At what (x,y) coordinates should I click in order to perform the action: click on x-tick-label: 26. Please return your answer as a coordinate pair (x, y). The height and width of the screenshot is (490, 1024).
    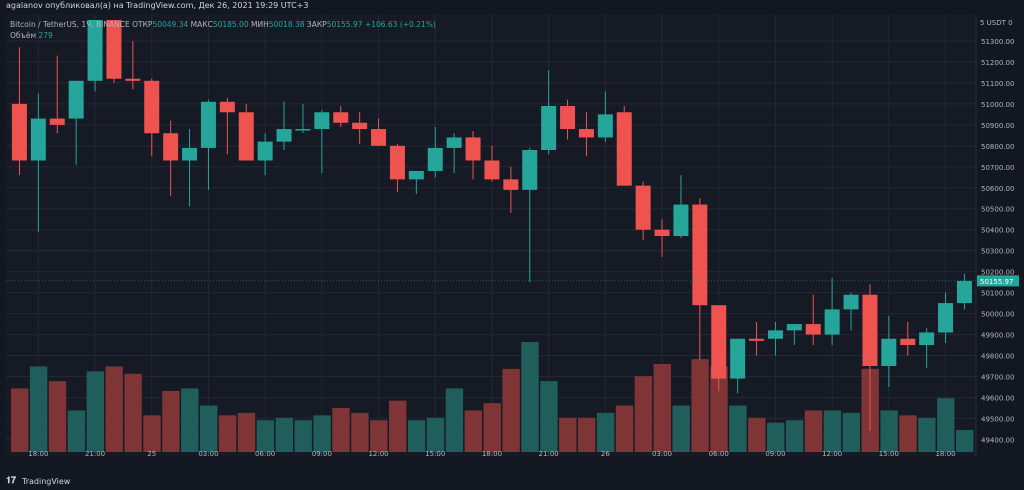
    Looking at the image, I should click on (605, 453).